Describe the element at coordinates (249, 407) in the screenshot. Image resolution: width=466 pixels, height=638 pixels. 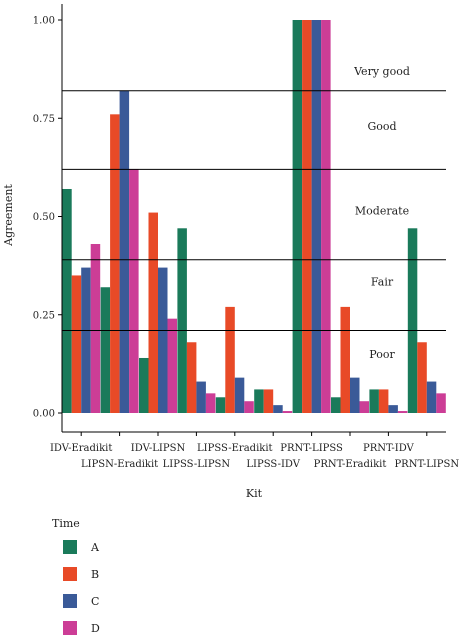
I see `bar-lipss-eradikit-d` at that location.